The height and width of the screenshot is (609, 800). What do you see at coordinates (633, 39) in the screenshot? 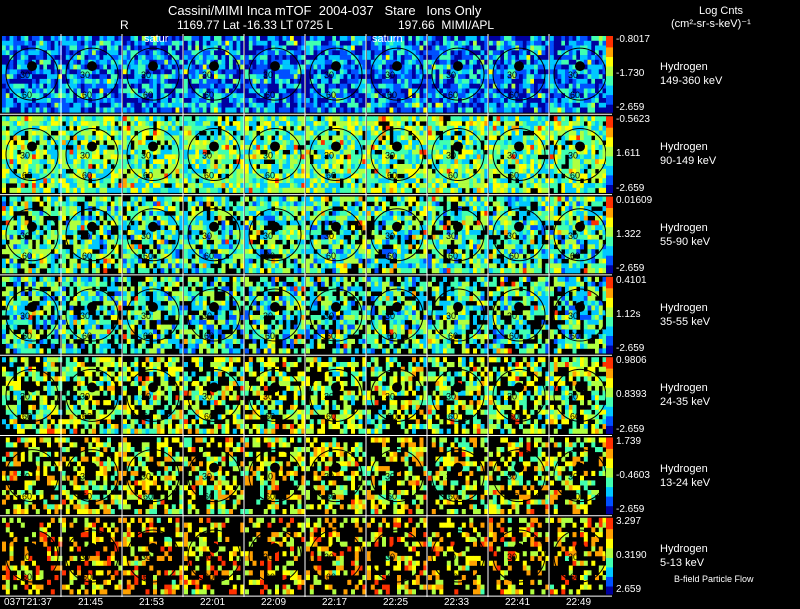
I see `colorbar-max-label: -0.8017` at bounding box center [633, 39].